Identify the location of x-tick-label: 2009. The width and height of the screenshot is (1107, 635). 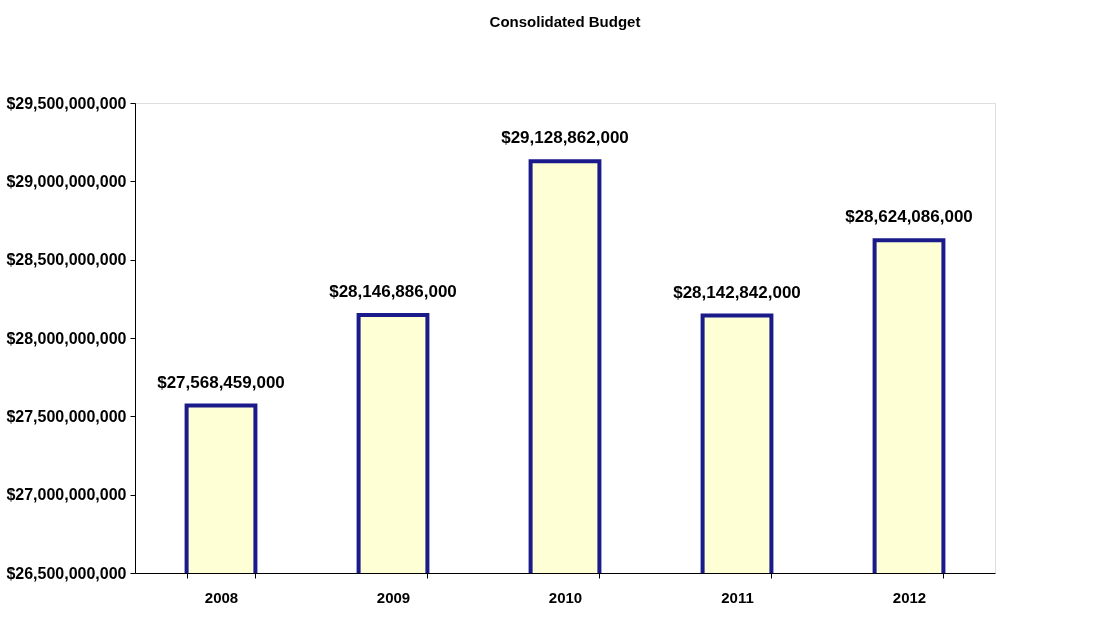
(393, 597).